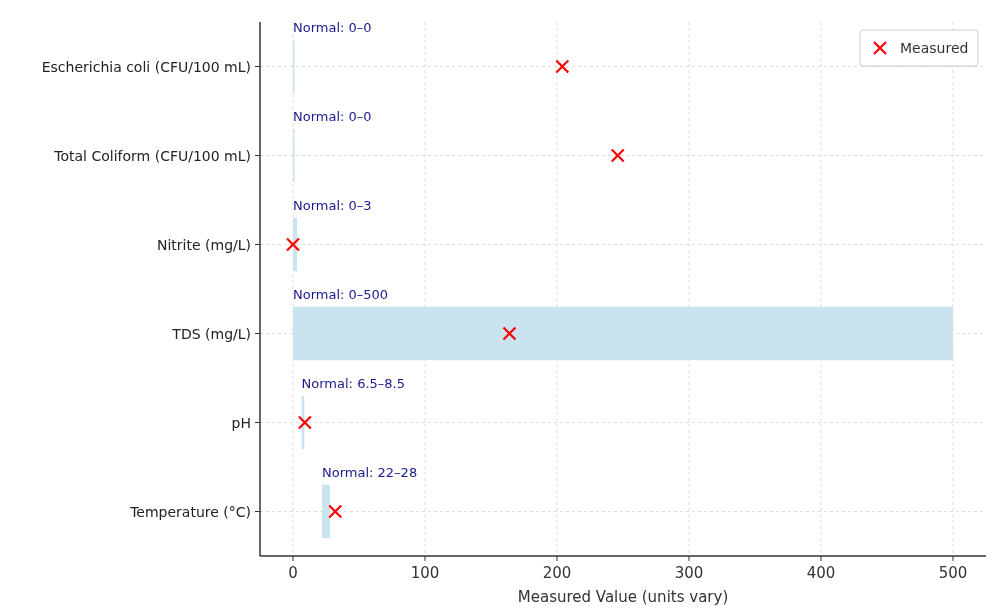 Image resolution: width=1006 pixels, height=614 pixels. I want to click on x-axis-title: Measured Value (units vary), so click(623, 597).